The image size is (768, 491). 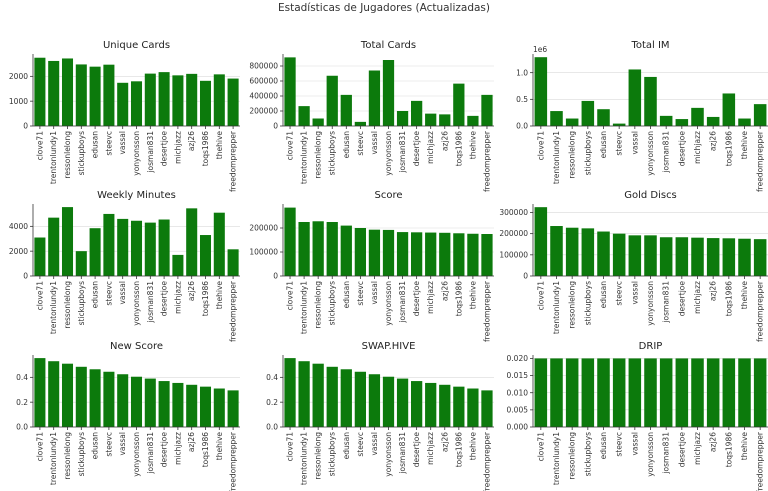 What do you see at coordinates (697, 147) in the screenshot?
I see `x-tick-label: michjazz` at bounding box center [697, 147].